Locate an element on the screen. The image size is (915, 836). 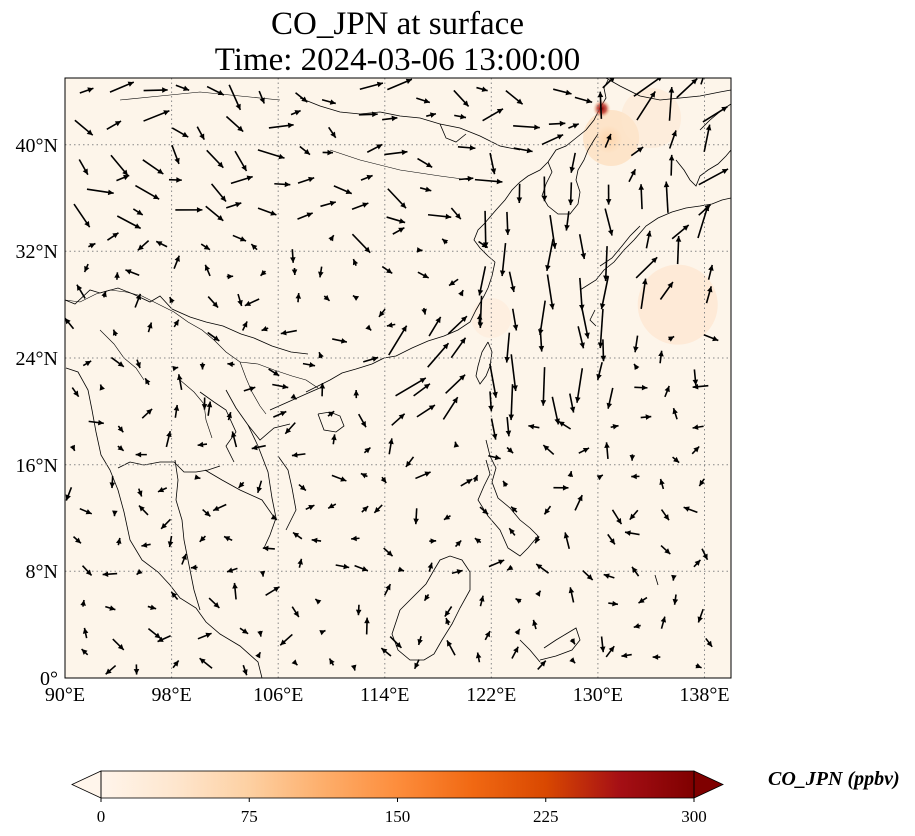
y-axis: 0° 8°N 16°N 24°N 32°N 40°N is located at coordinates (37, 412).